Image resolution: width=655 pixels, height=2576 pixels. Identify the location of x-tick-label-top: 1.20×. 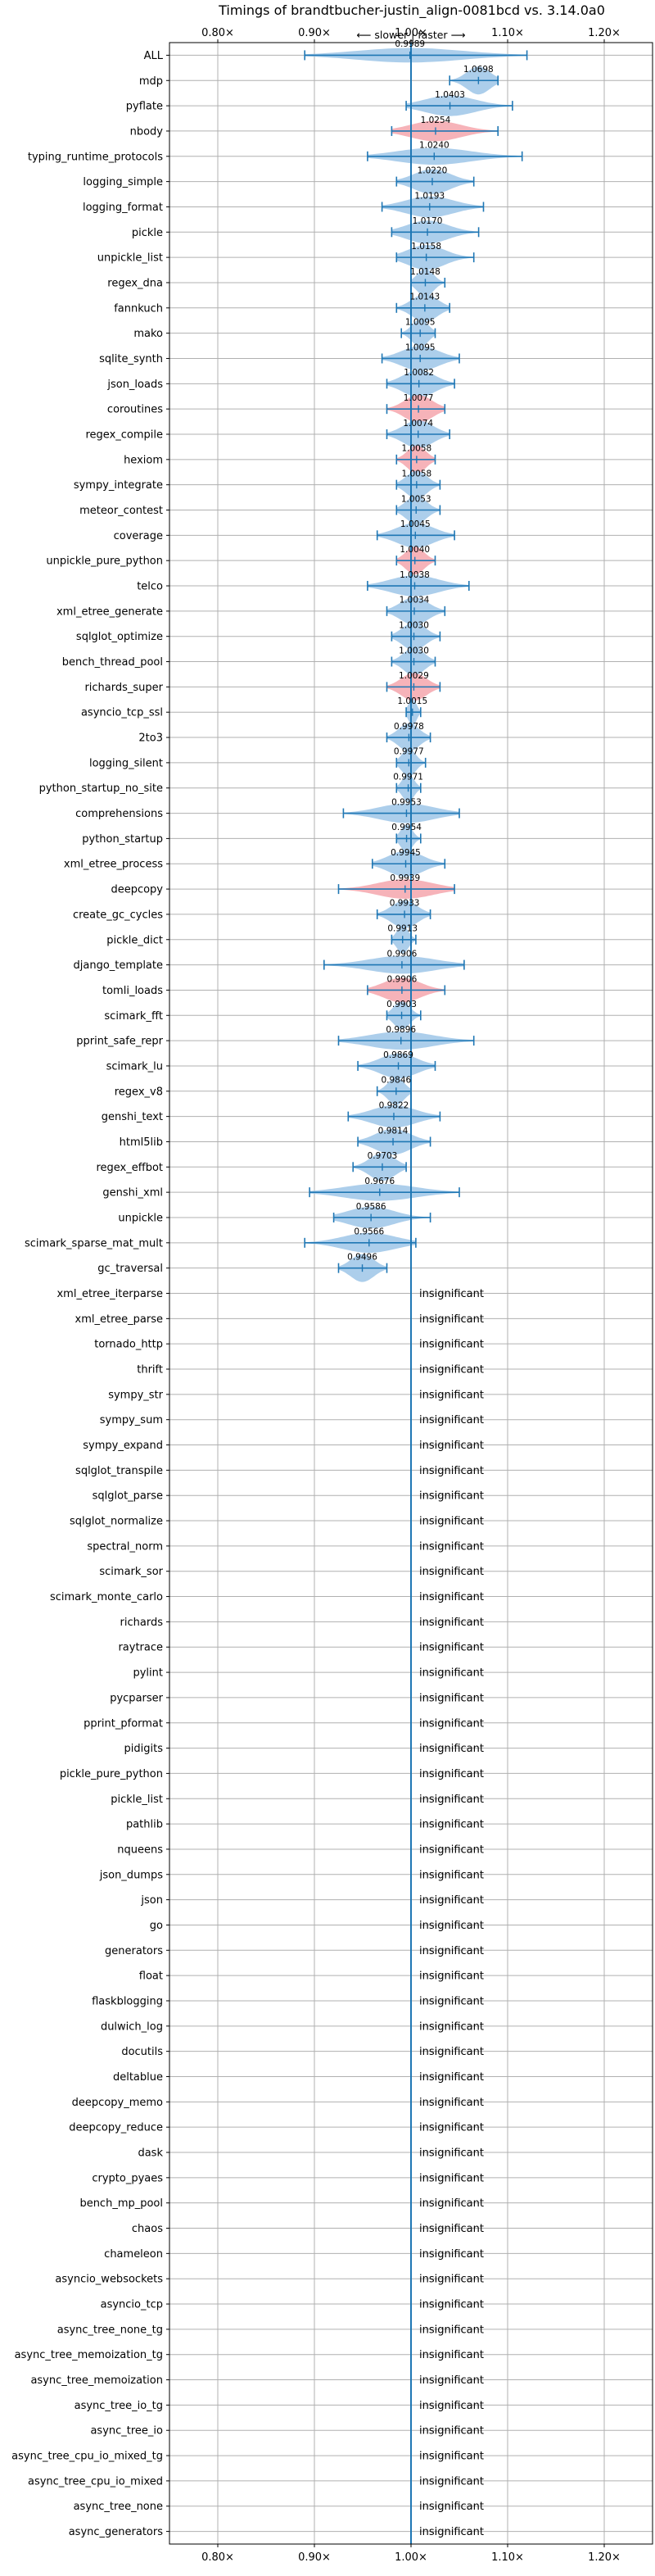
(604, 33).